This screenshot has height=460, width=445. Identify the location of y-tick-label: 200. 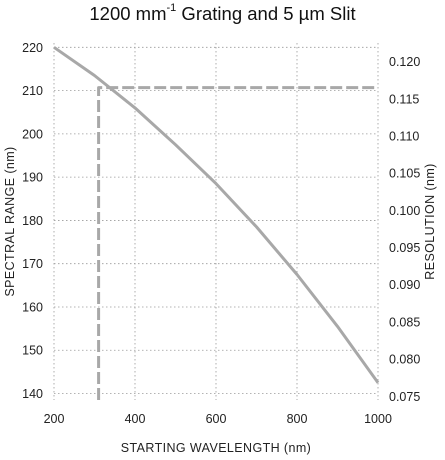
(32, 134).